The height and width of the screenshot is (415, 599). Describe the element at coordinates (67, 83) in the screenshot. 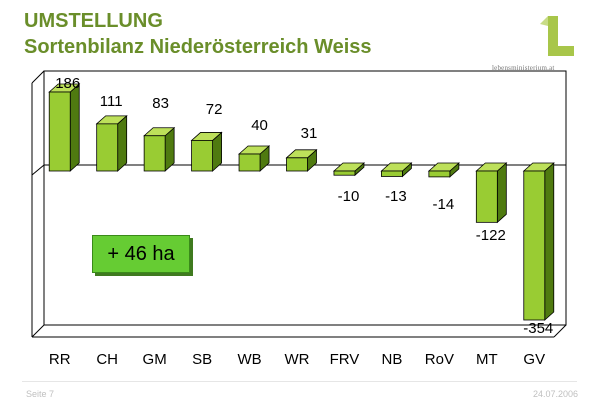

I see `value-label-RR: 186` at that location.